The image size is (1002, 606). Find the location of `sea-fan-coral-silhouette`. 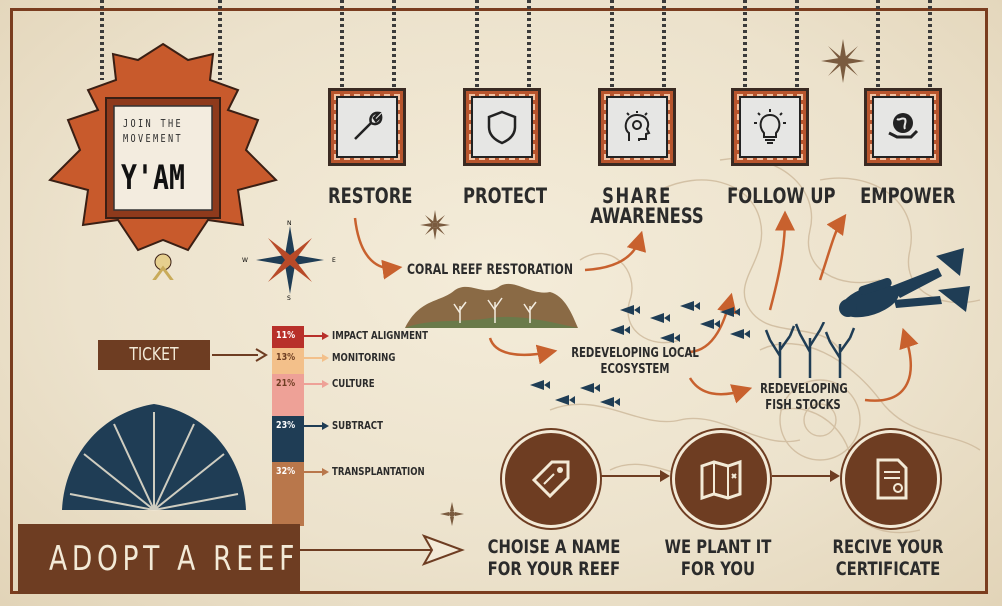

sea-fan-coral-silhouette is located at coordinates (154, 457).